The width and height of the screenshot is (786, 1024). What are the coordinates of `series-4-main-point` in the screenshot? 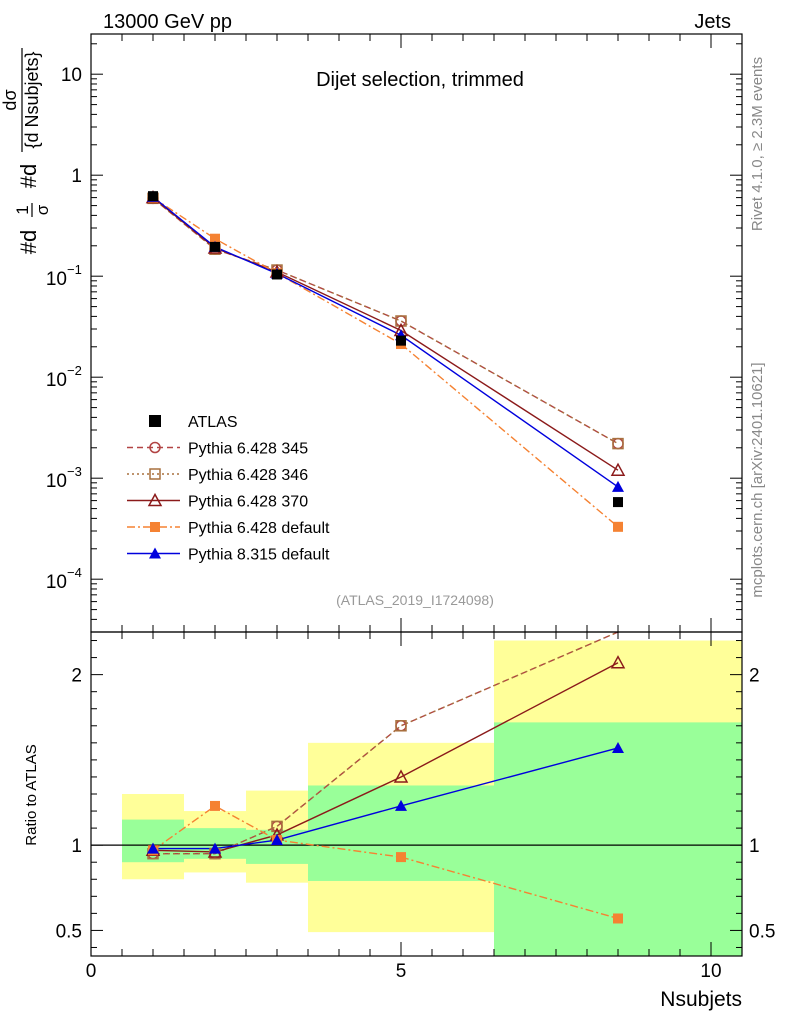 It's located at (618, 486).